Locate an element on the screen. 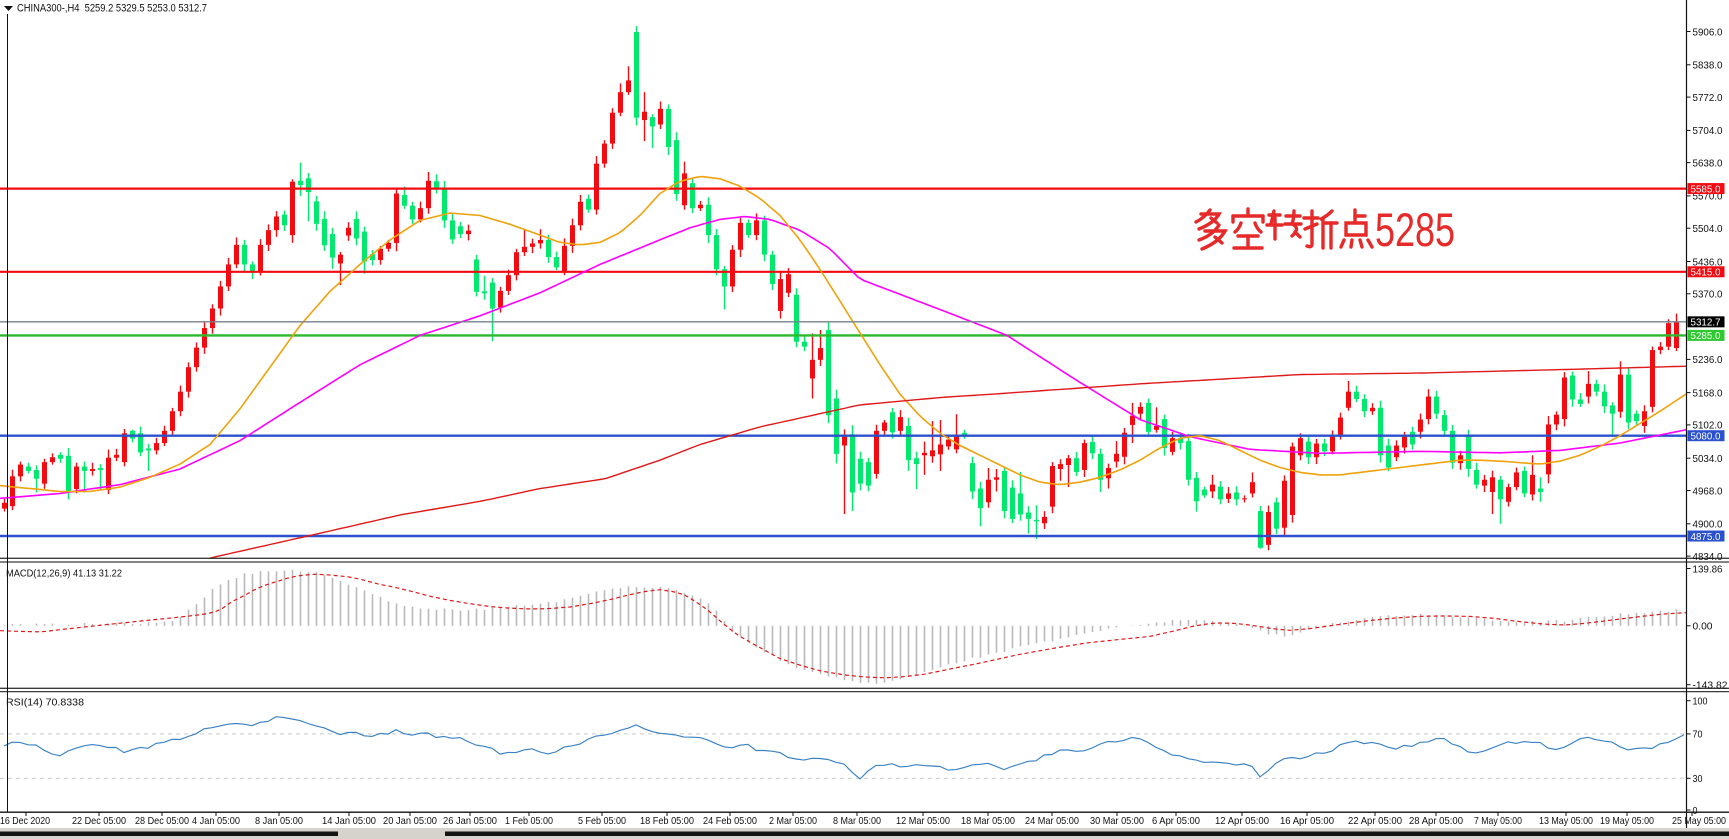 This screenshot has width=1729, height=839. svg-text: 22 Dec 05:00 is located at coordinates (99, 821).